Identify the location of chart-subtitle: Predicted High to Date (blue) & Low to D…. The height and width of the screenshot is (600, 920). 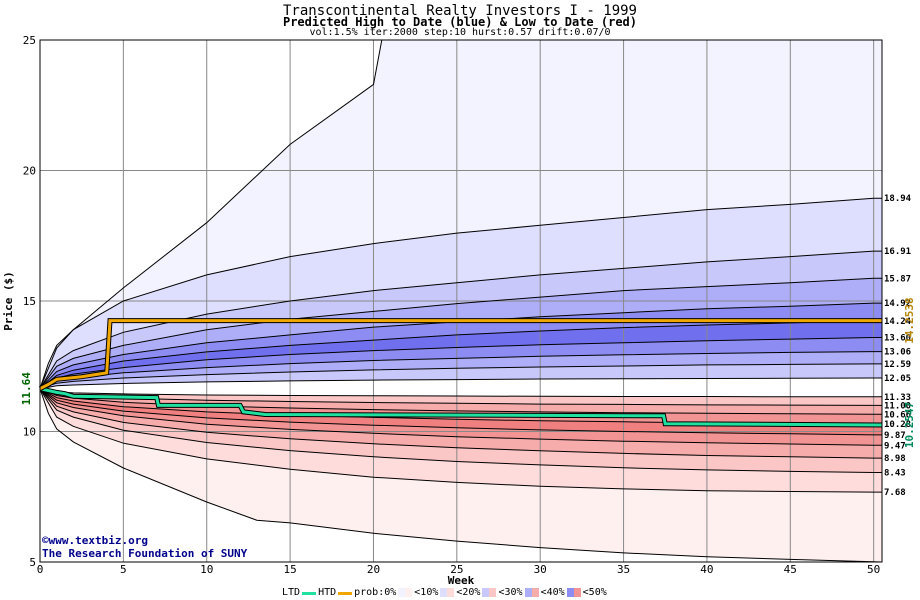
(459, 22).